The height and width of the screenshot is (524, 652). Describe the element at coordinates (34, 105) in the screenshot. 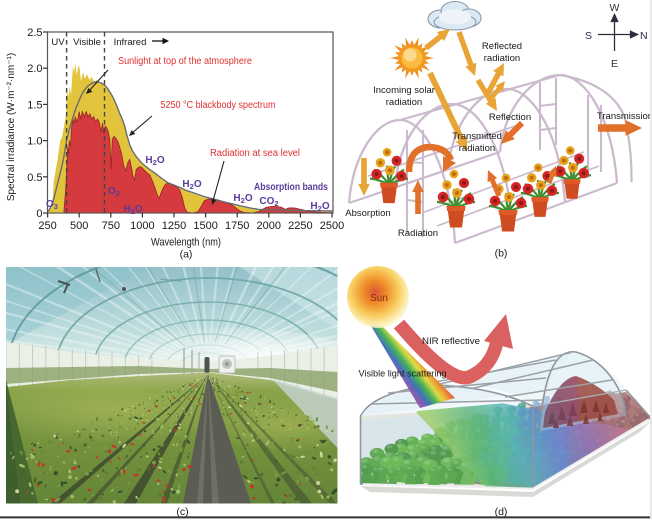

I see `svg-text: 1.5` at that location.